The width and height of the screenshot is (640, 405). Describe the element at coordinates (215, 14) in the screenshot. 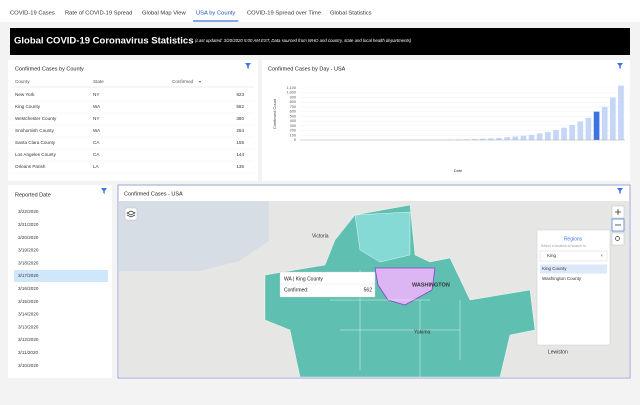

I see `tab: USA by County` at that location.